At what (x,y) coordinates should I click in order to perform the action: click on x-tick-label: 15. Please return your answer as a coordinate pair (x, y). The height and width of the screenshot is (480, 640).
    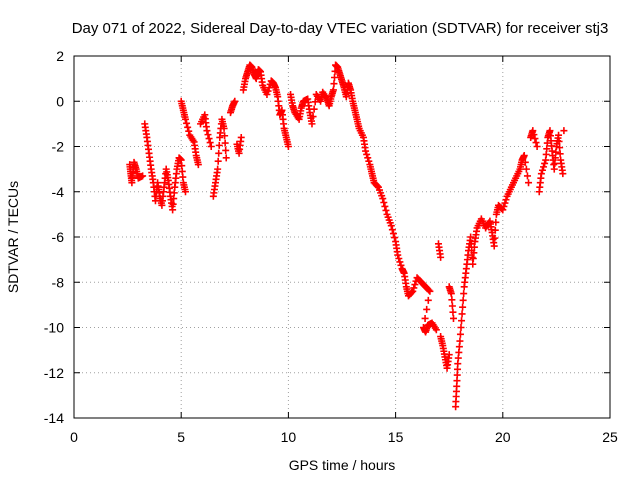
    Looking at the image, I should click on (396, 437).